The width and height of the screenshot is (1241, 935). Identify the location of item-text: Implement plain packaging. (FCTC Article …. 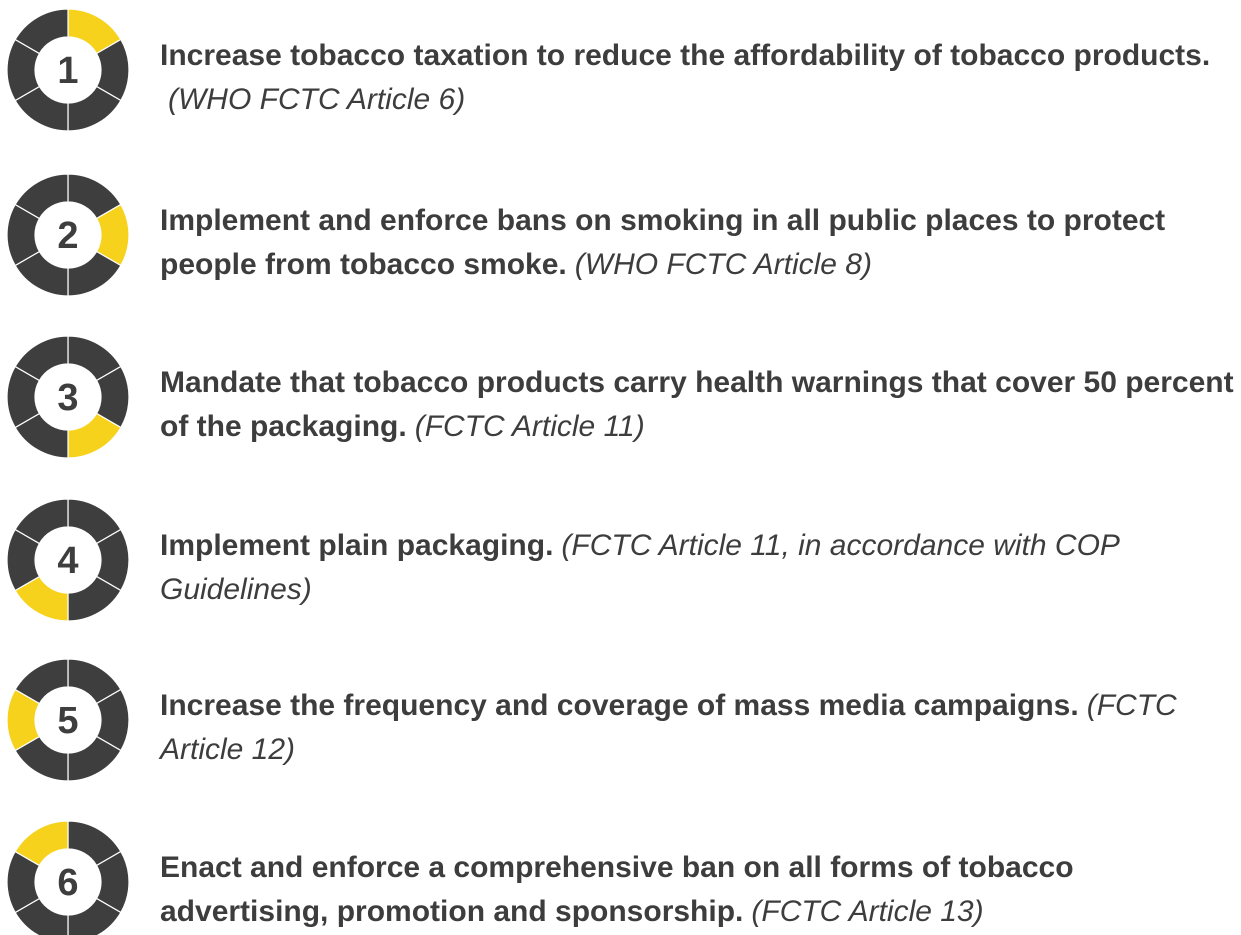
(697, 568).